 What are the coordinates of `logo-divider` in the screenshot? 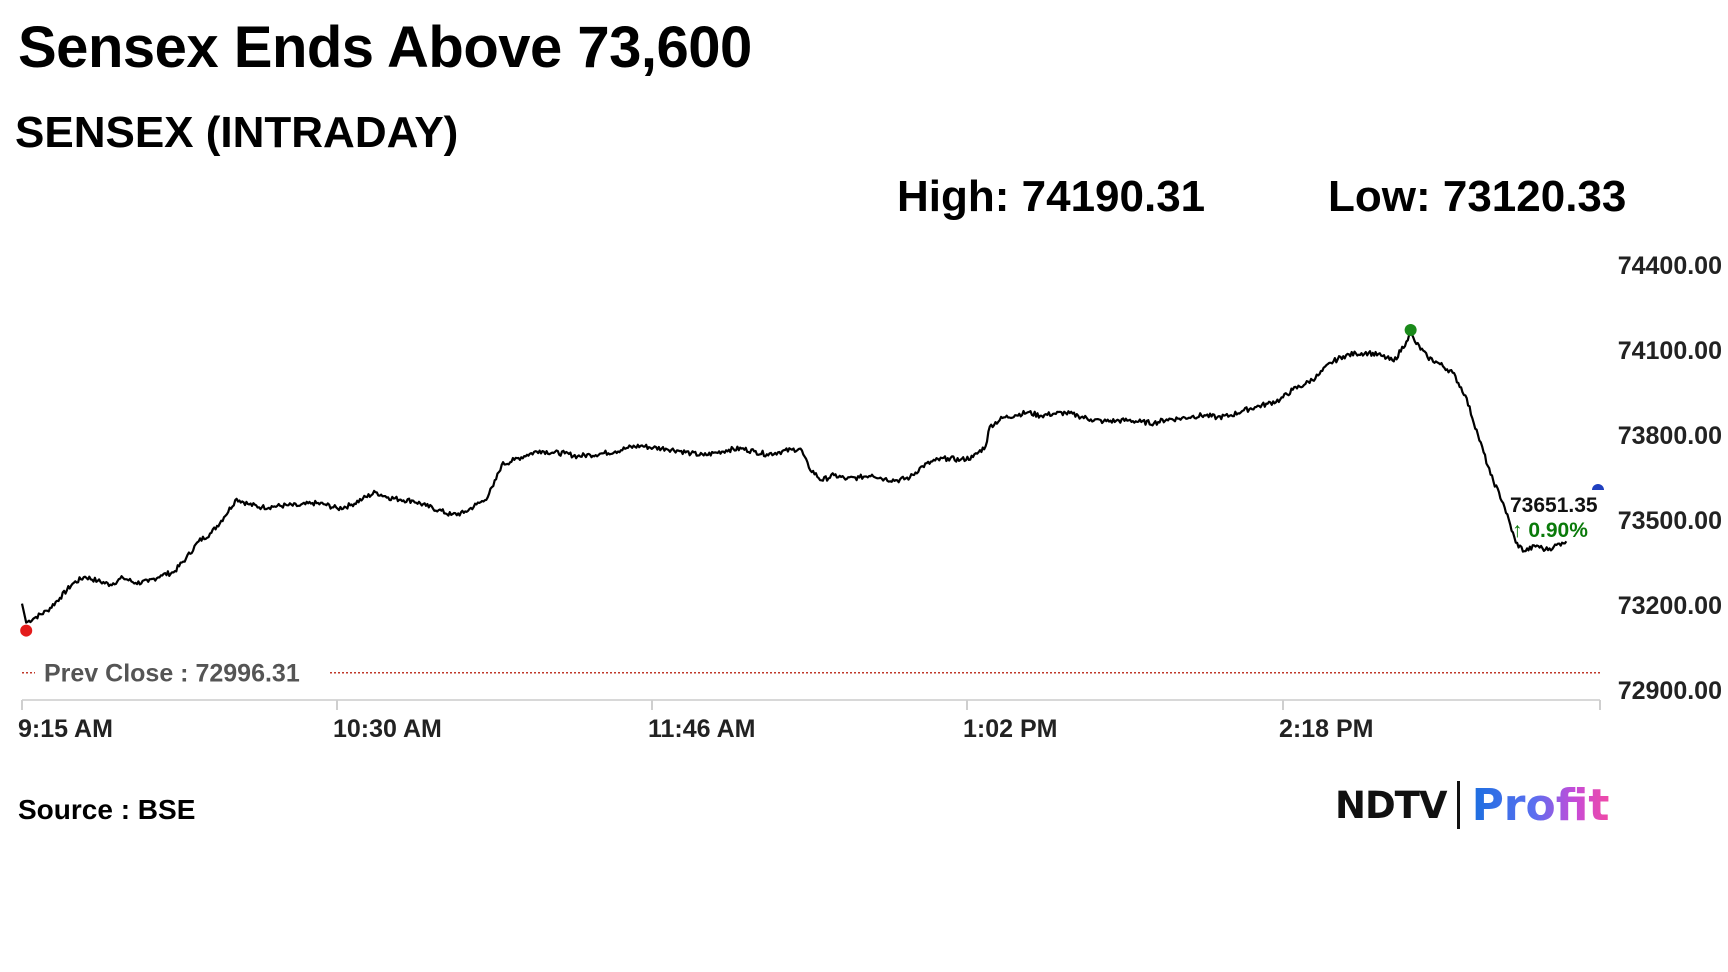 It's located at (1458, 805).